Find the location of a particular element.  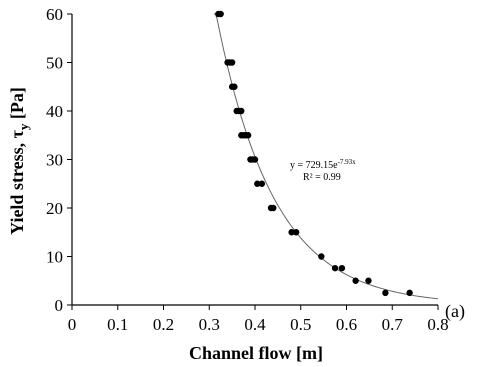

y-tick-label: 40 is located at coordinates (54, 111).